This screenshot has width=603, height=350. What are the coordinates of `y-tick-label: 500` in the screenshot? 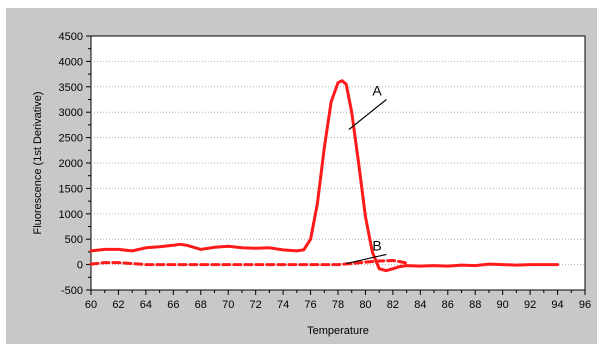 It's located at (74, 240).